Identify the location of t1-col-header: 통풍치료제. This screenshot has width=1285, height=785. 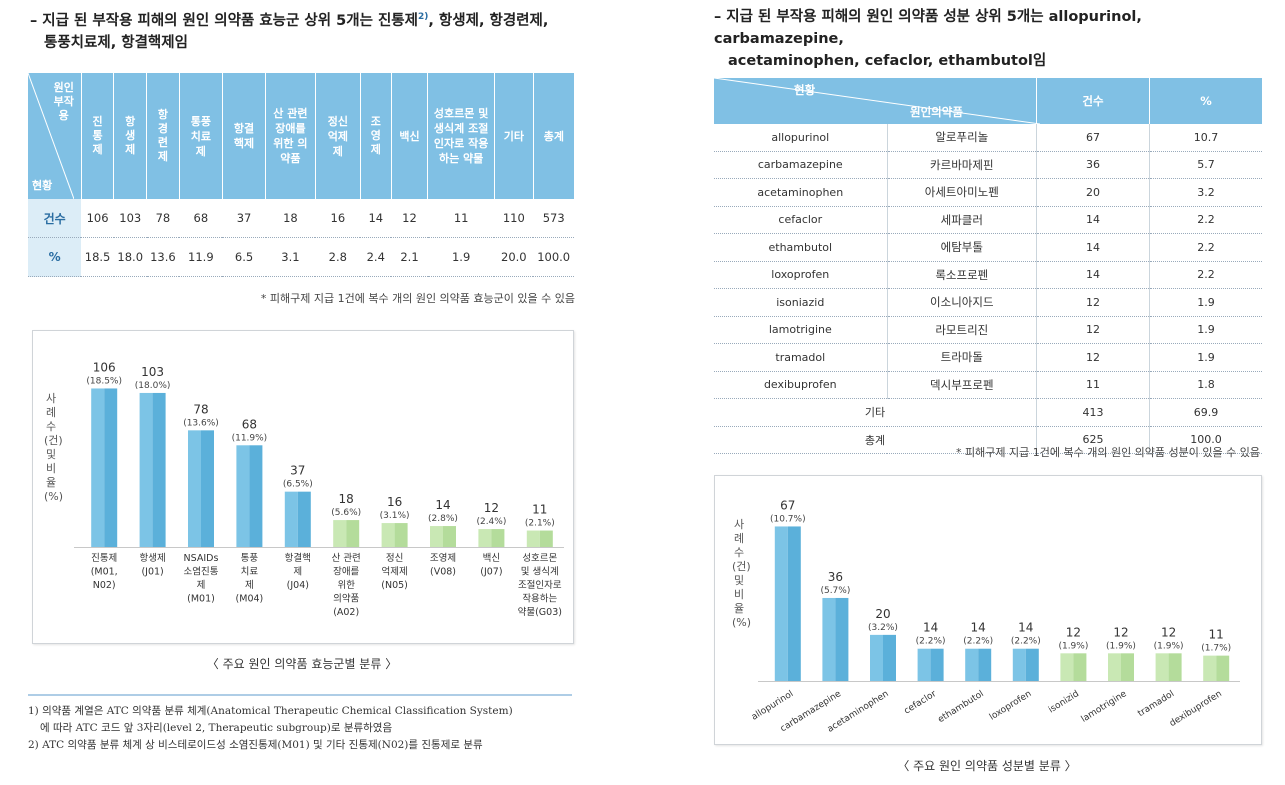
(201, 136).